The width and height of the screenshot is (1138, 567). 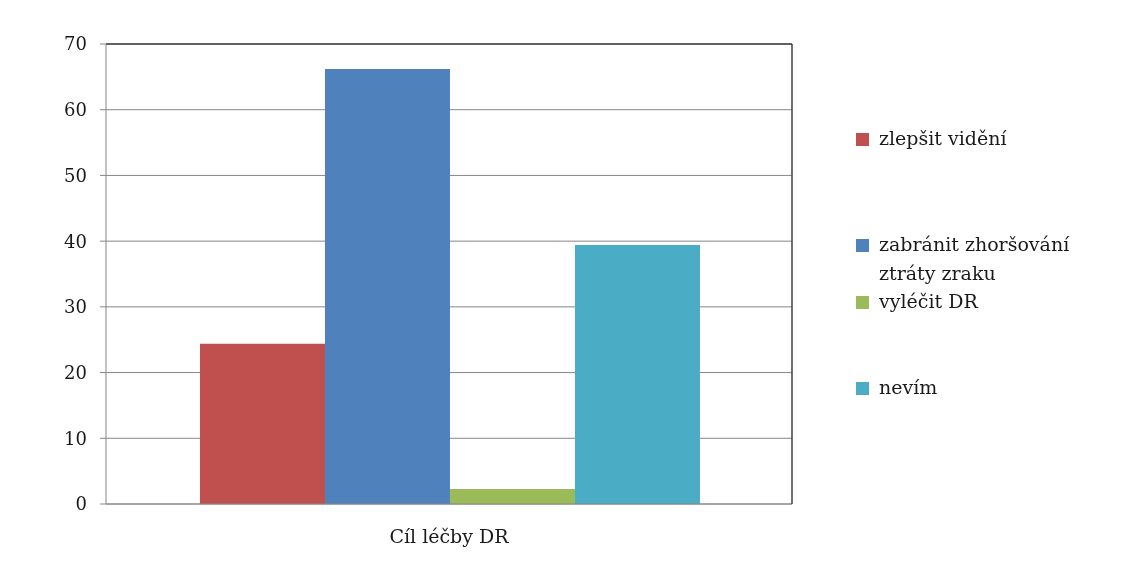 I want to click on y-tick-label: 40, so click(x=75, y=241).